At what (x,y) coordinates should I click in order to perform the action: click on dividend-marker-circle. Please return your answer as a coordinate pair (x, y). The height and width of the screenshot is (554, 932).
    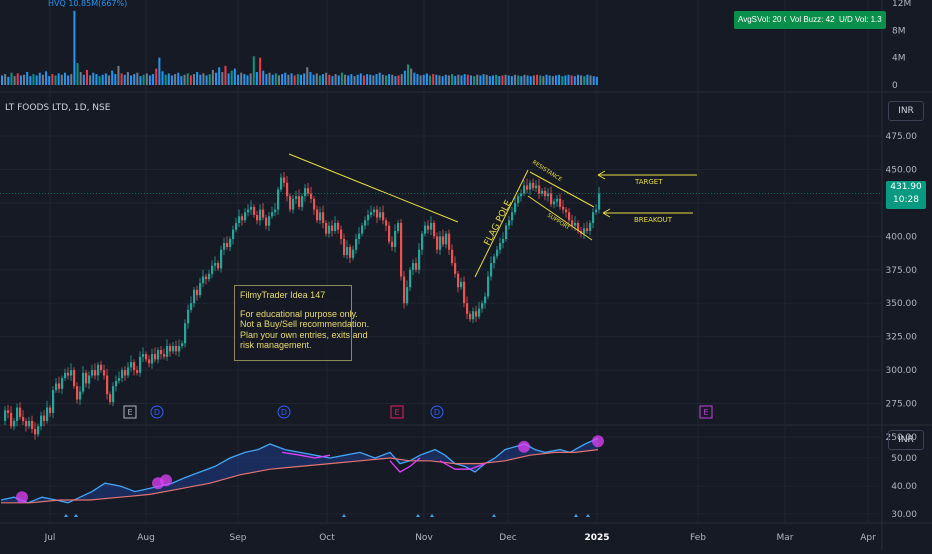
    Looking at the image, I should click on (284, 412).